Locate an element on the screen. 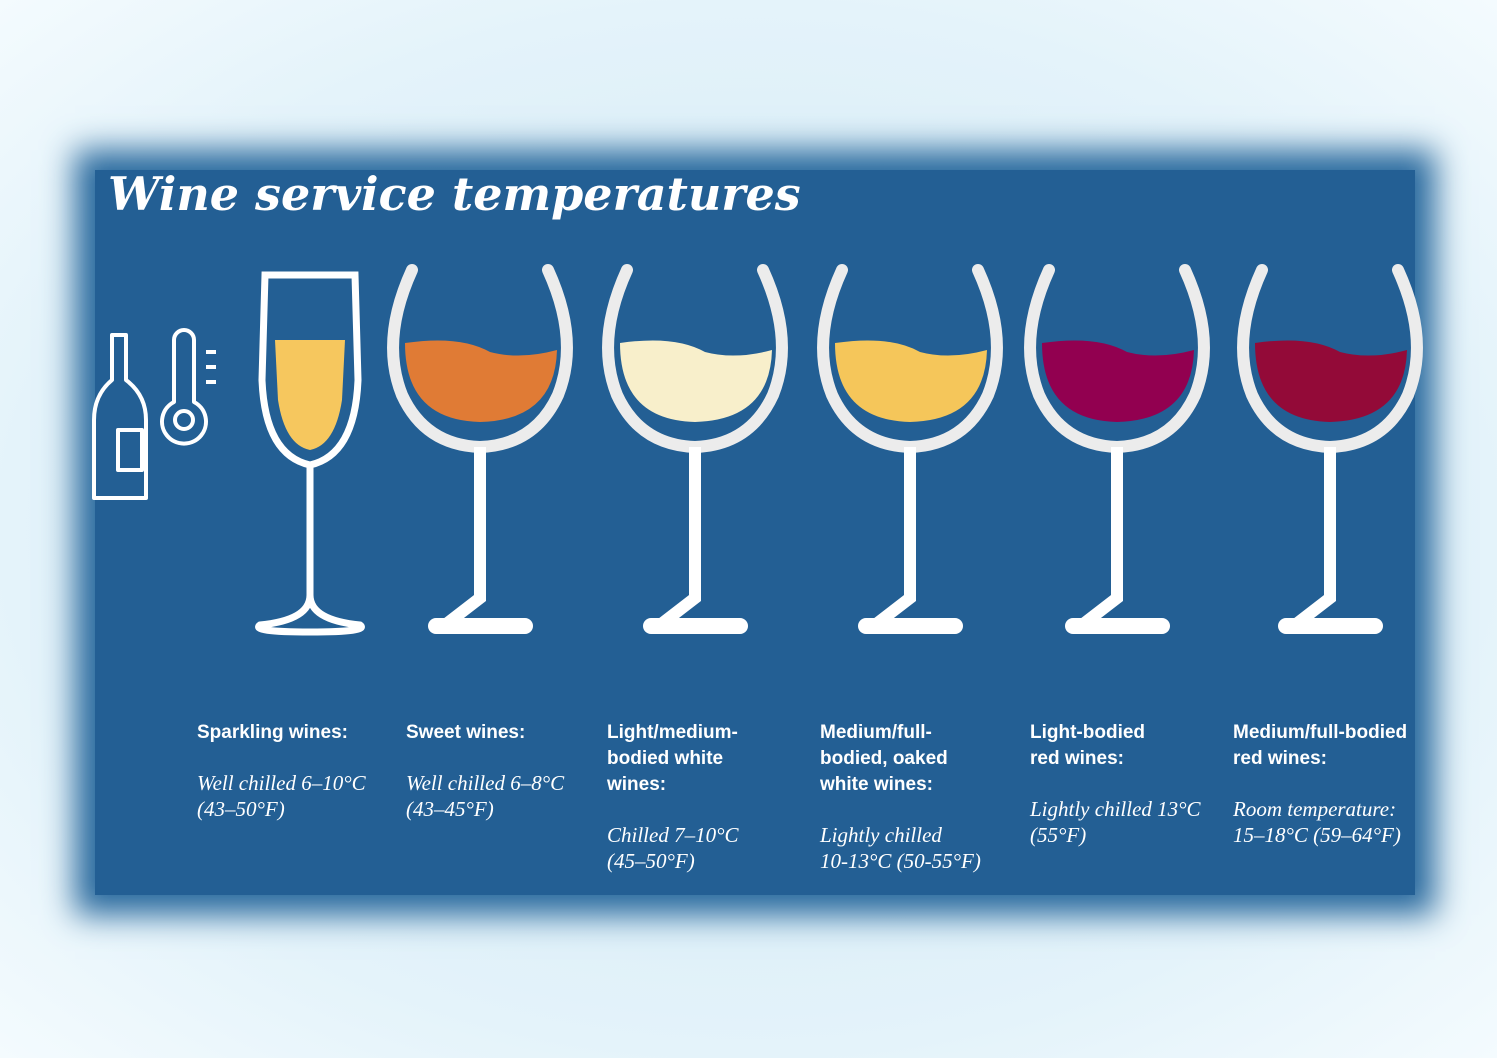 This screenshot has width=1497, height=1058. bottle-thermometer-icon is located at coordinates (154, 414).